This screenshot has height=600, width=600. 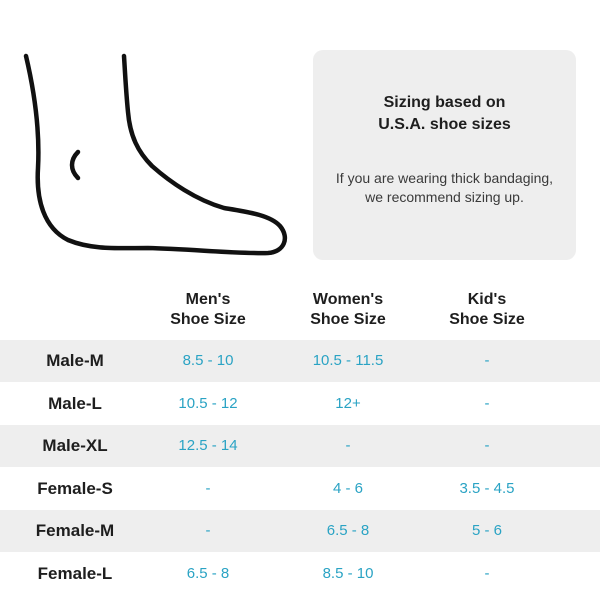 What do you see at coordinates (348, 530) in the screenshot?
I see `womens-size-cell: 6.5 - 8` at bounding box center [348, 530].